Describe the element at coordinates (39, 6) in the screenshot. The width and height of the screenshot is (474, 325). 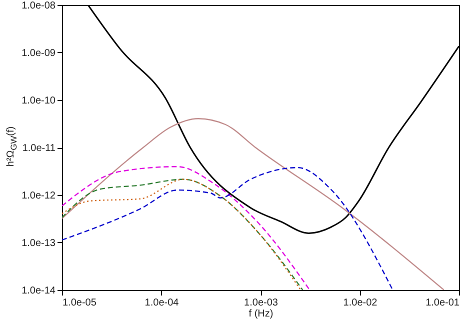
I see `y-tick-label: 1.0e-08` at that location.